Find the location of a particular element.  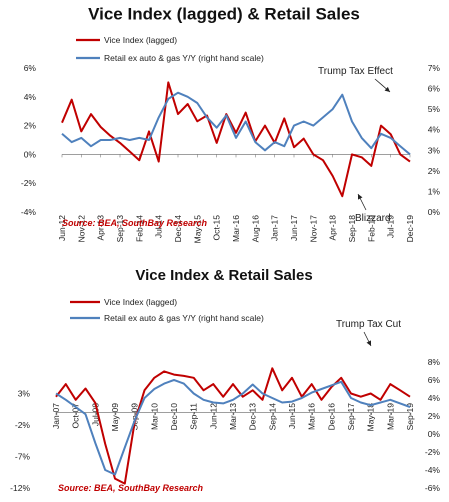

x-tick-label: Dec-16 is located at coordinates (331, 417).